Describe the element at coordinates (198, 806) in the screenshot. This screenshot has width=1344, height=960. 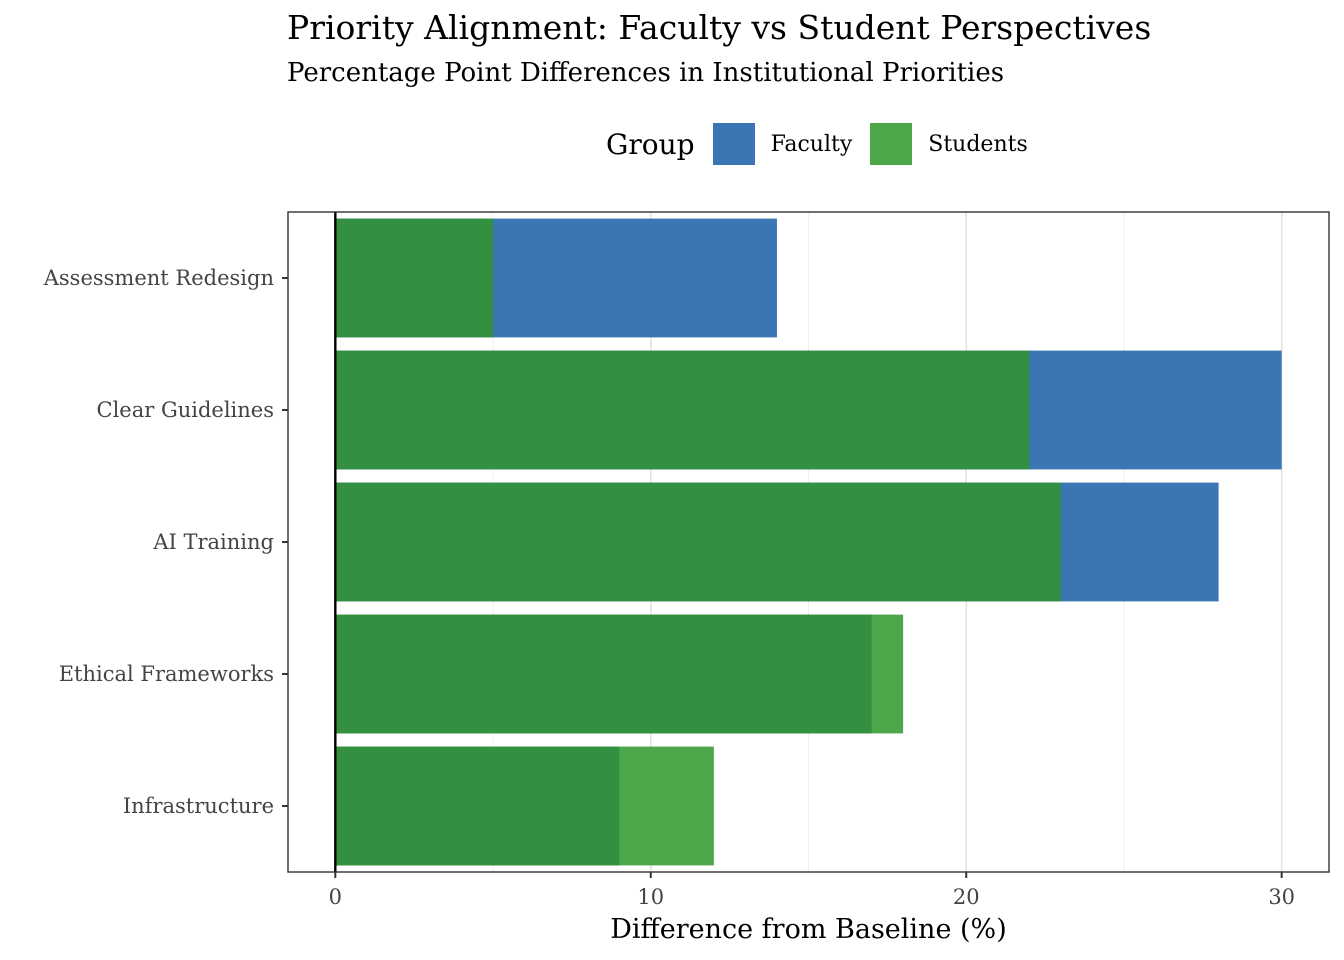
I see `y-tick-label: Infrastructure` at that location.